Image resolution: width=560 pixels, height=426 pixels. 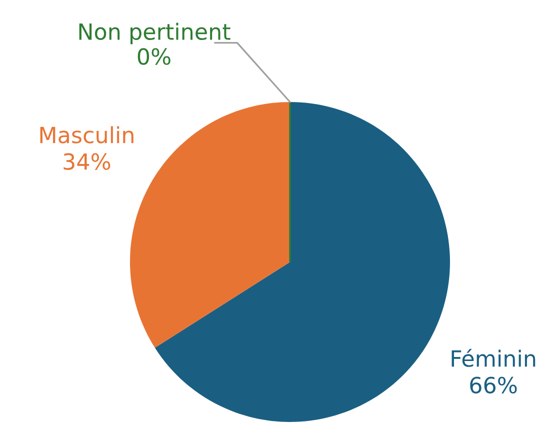 I want to click on text: 0%, so click(x=154, y=56).